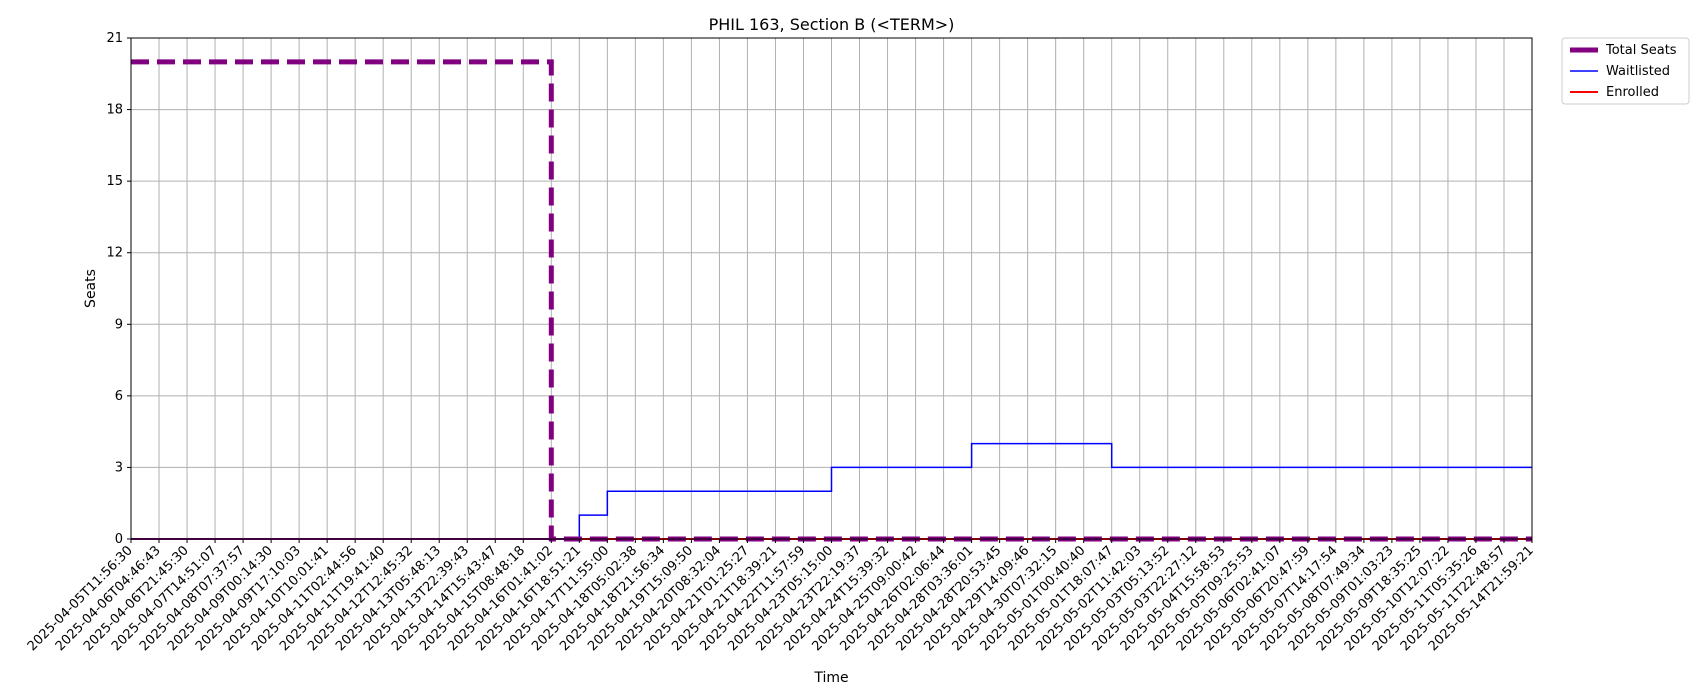  What do you see at coordinates (1632, 92) in the screenshot?
I see `legend-label: Enrolled` at bounding box center [1632, 92].